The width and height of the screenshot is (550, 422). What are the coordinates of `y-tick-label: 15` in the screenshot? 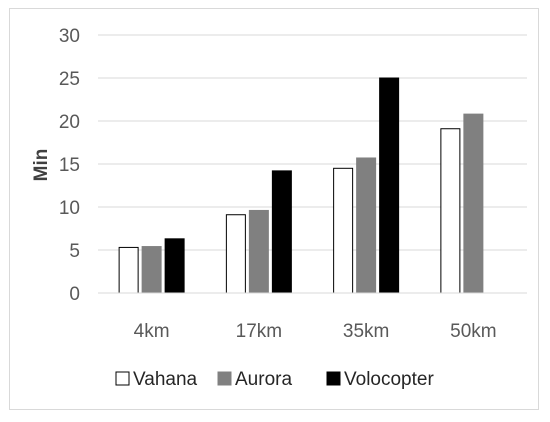 It's located at (69, 165).